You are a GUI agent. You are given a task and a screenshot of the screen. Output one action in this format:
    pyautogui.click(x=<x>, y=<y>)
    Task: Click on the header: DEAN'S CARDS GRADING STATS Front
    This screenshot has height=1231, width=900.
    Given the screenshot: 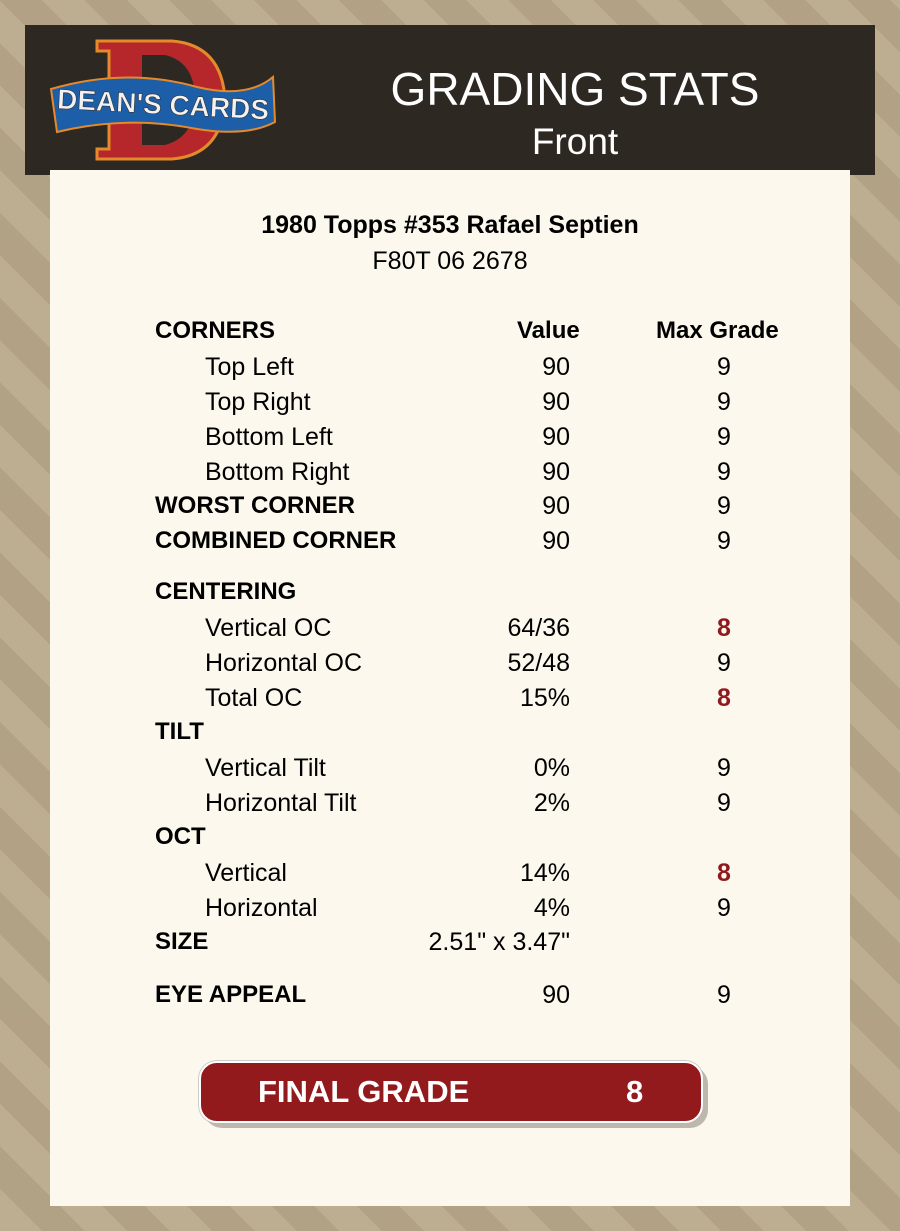 What is the action you would take?
    pyautogui.click(x=450, y=100)
    